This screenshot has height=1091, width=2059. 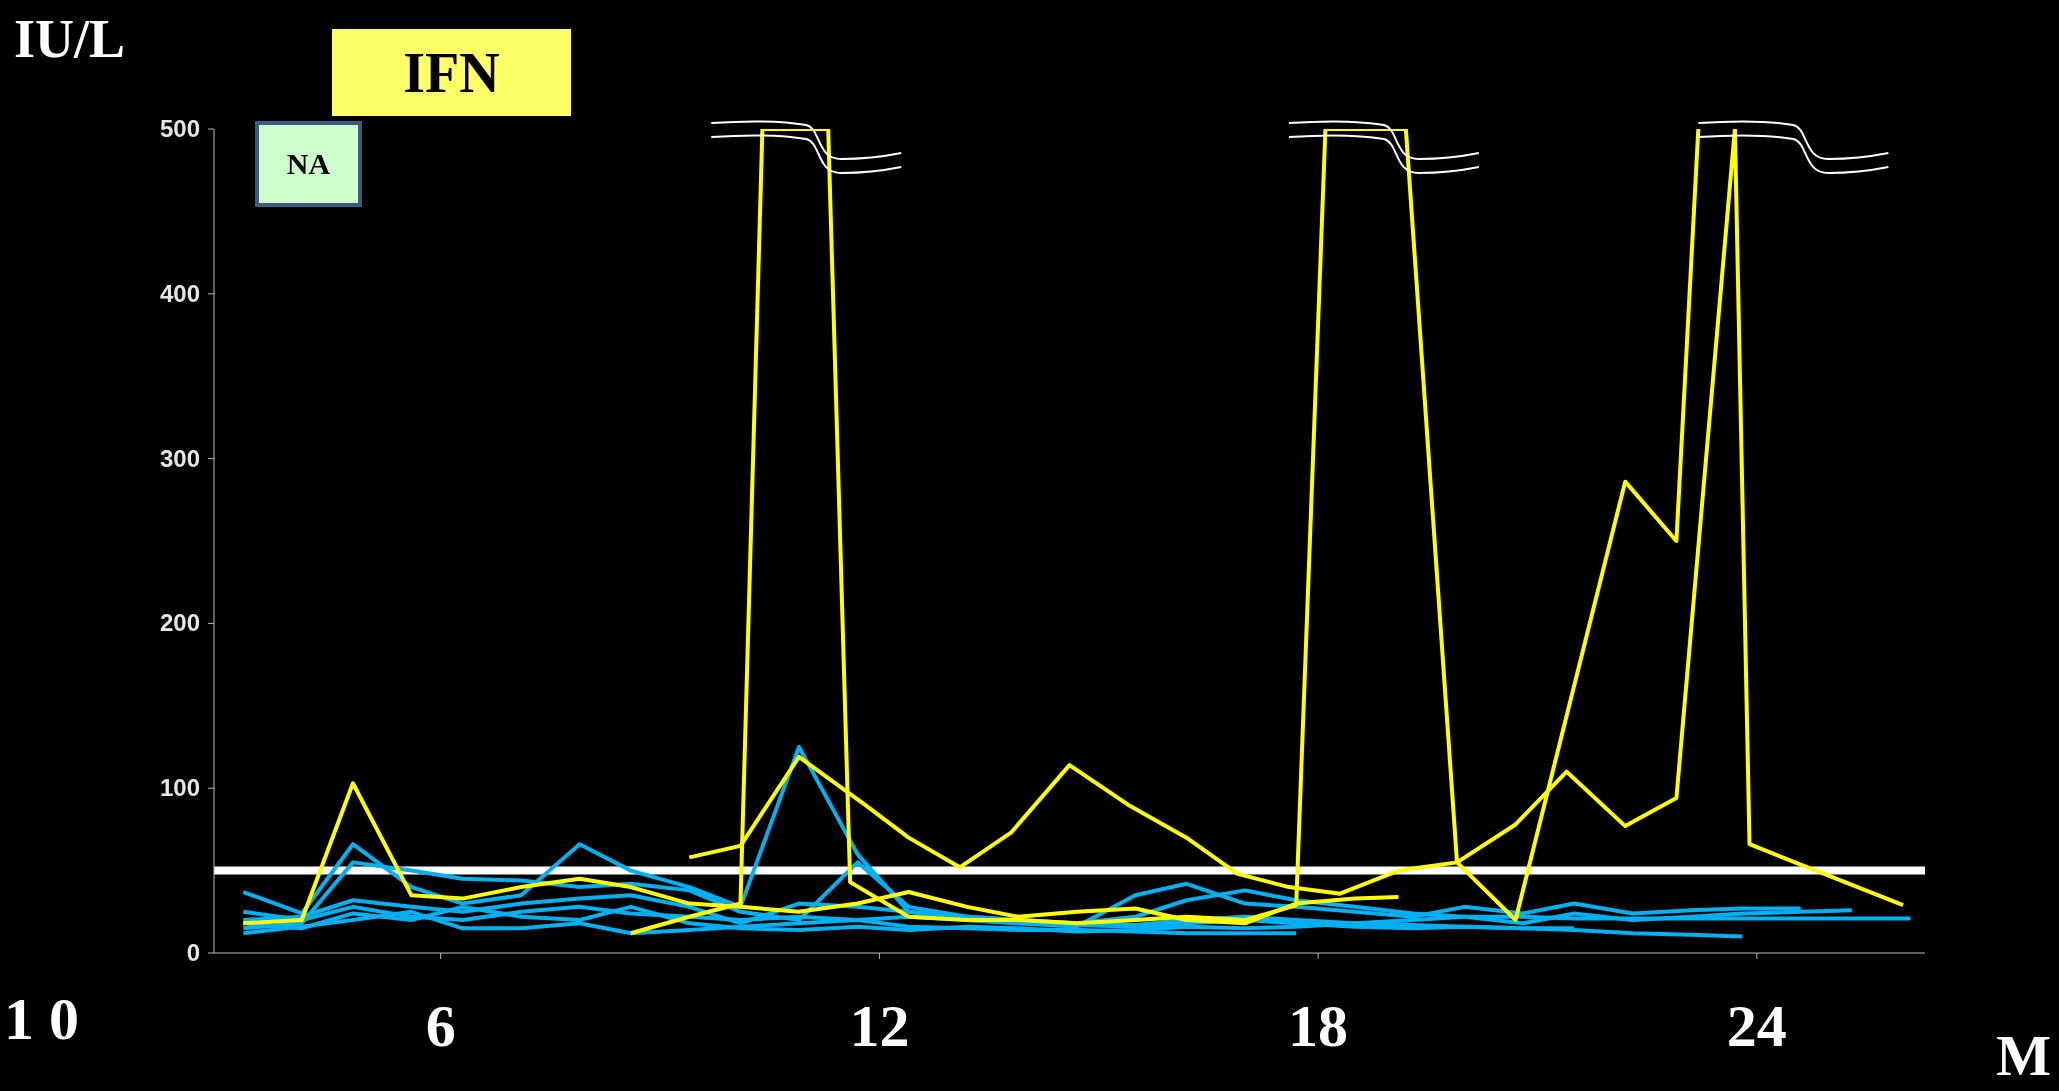 I want to click on y-tick-label: 100, so click(x=179, y=788).